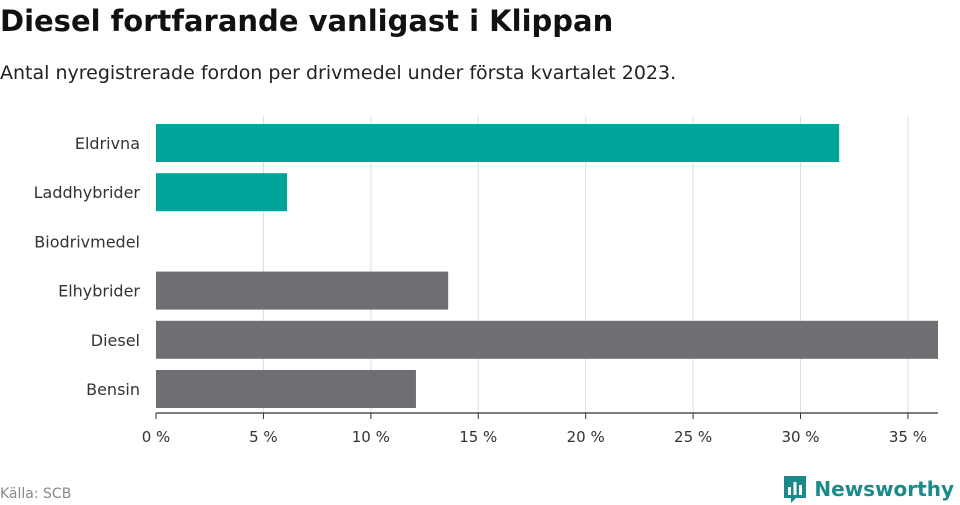 The image size is (960, 505). I want to click on x-tick-label: 30 %, so click(800, 437).